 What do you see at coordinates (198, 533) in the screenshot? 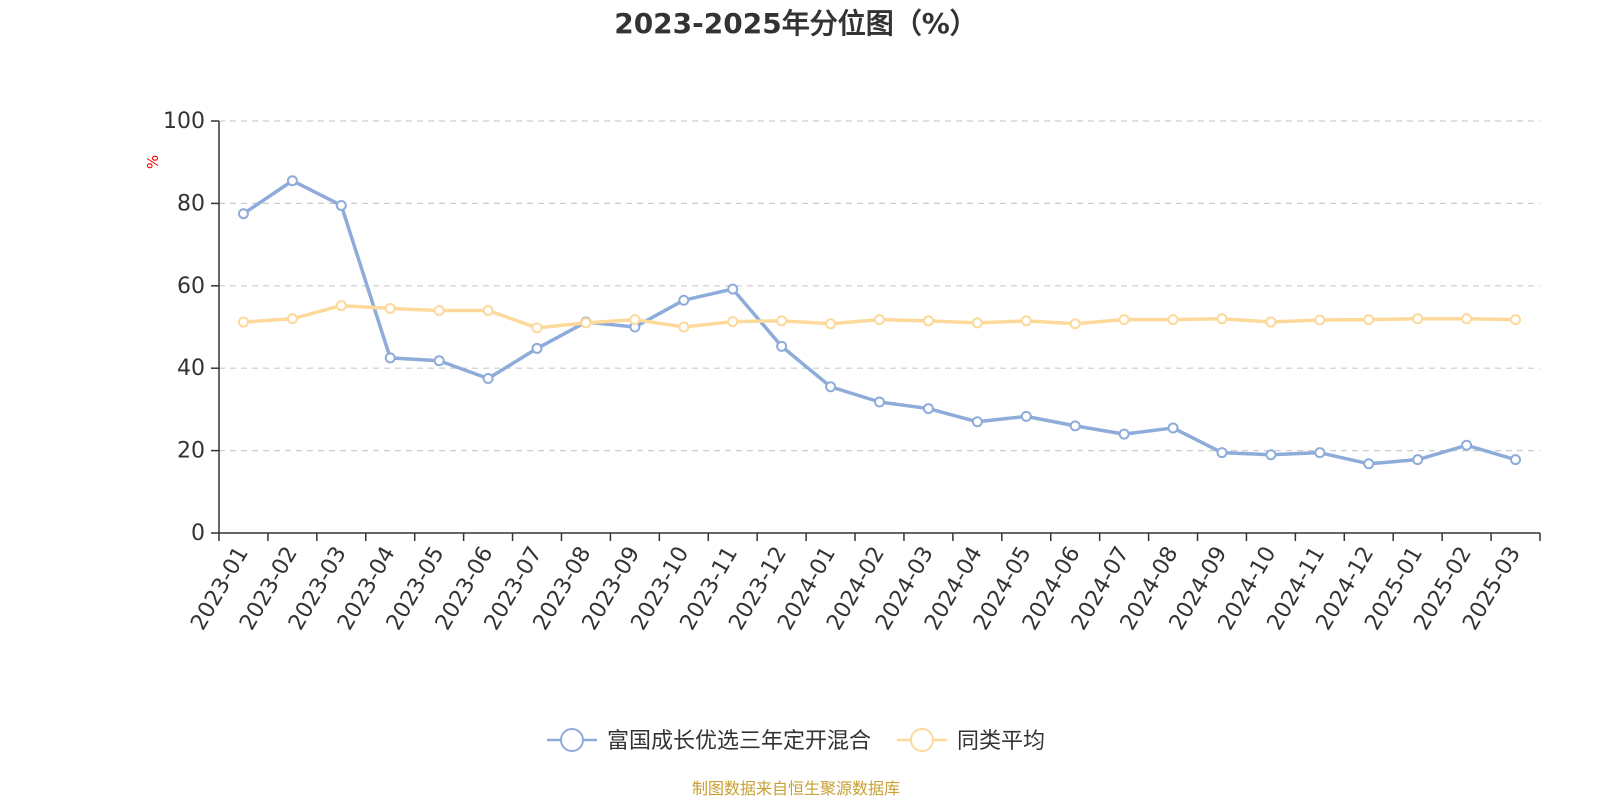
I see `y-tick-label: 0` at bounding box center [198, 533].